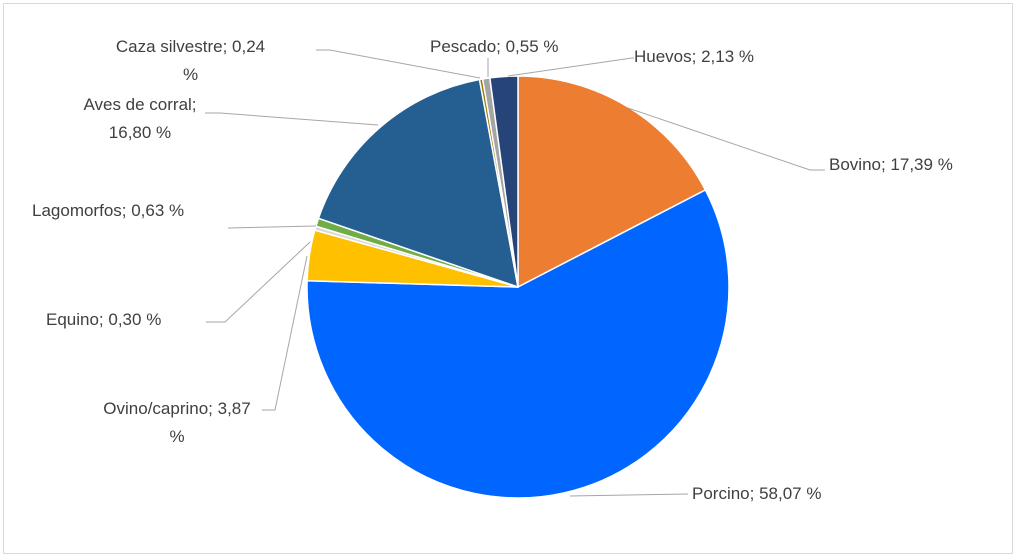 This screenshot has width=1017, height=558. Describe the element at coordinates (757, 493) in the screenshot. I see `data-label: Porcino; 58,07 %` at that location.